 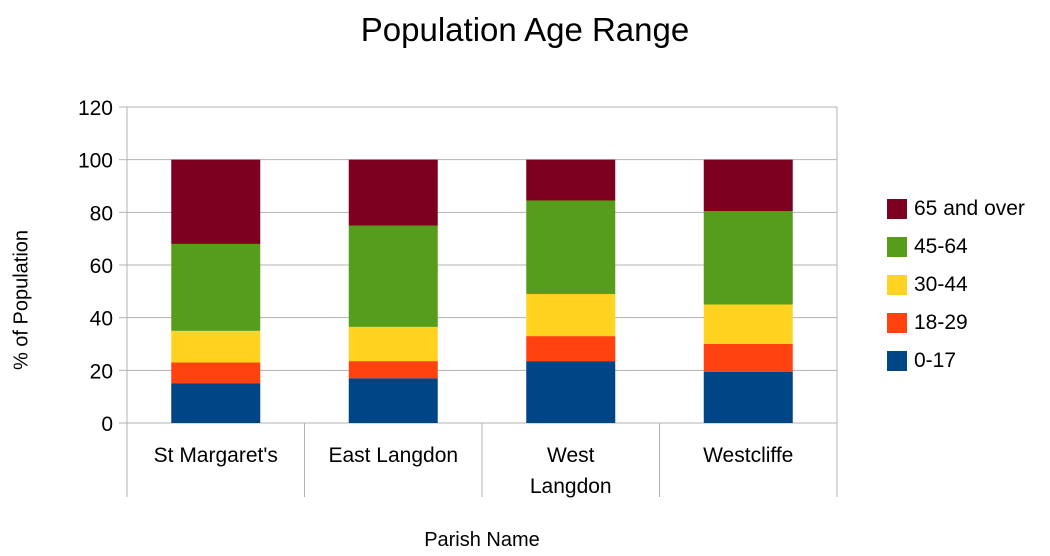 I want to click on legend-item: 45-64, so click(x=956, y=247).